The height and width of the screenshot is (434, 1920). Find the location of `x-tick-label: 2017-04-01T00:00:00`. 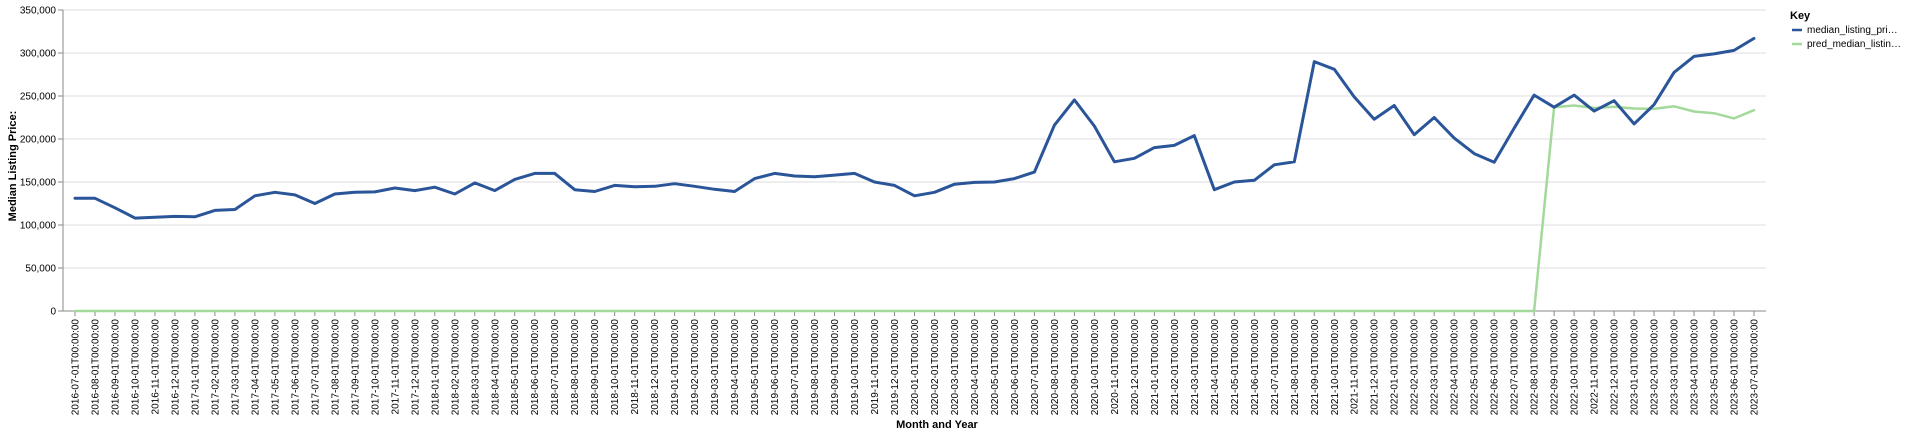

x-tick-label: 2017-04-01T00:00:00 is located at coordinates (255, 367).